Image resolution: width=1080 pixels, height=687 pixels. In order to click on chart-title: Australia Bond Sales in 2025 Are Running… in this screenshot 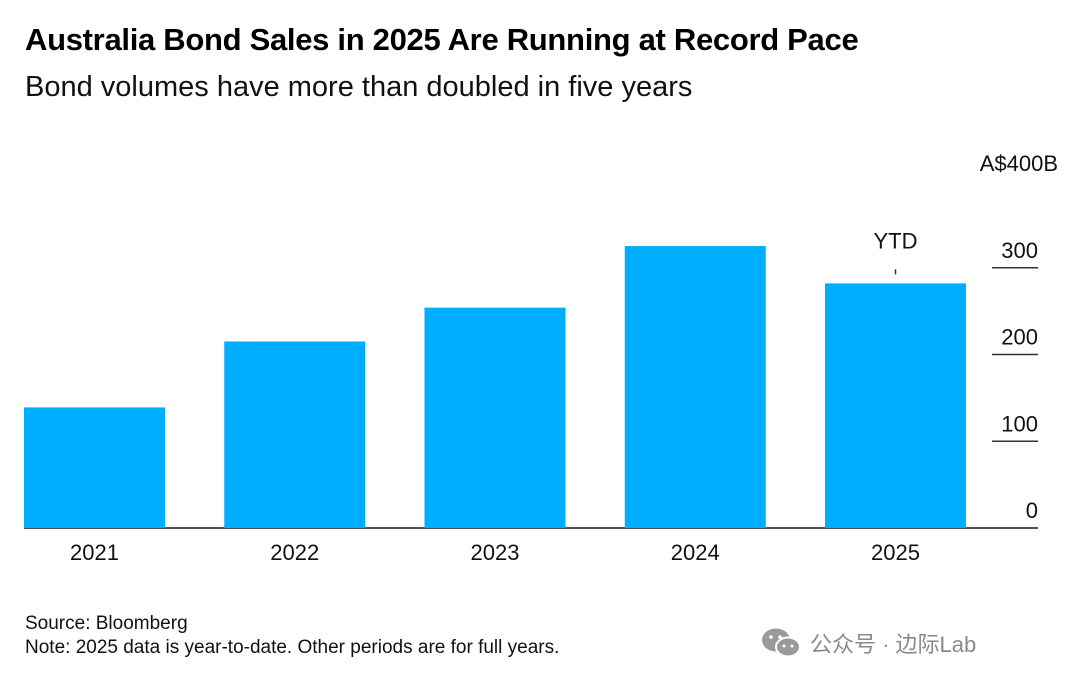, I will do `click(442, 39)`.